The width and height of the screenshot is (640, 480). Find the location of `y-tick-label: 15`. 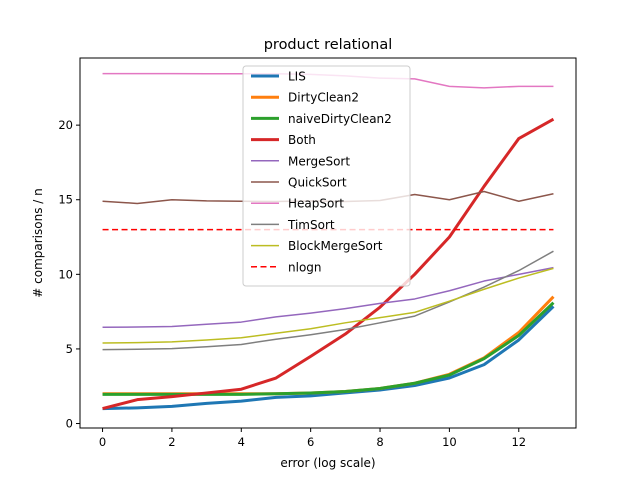

y-tick-label: 15 is located at coordinates (65, 200).